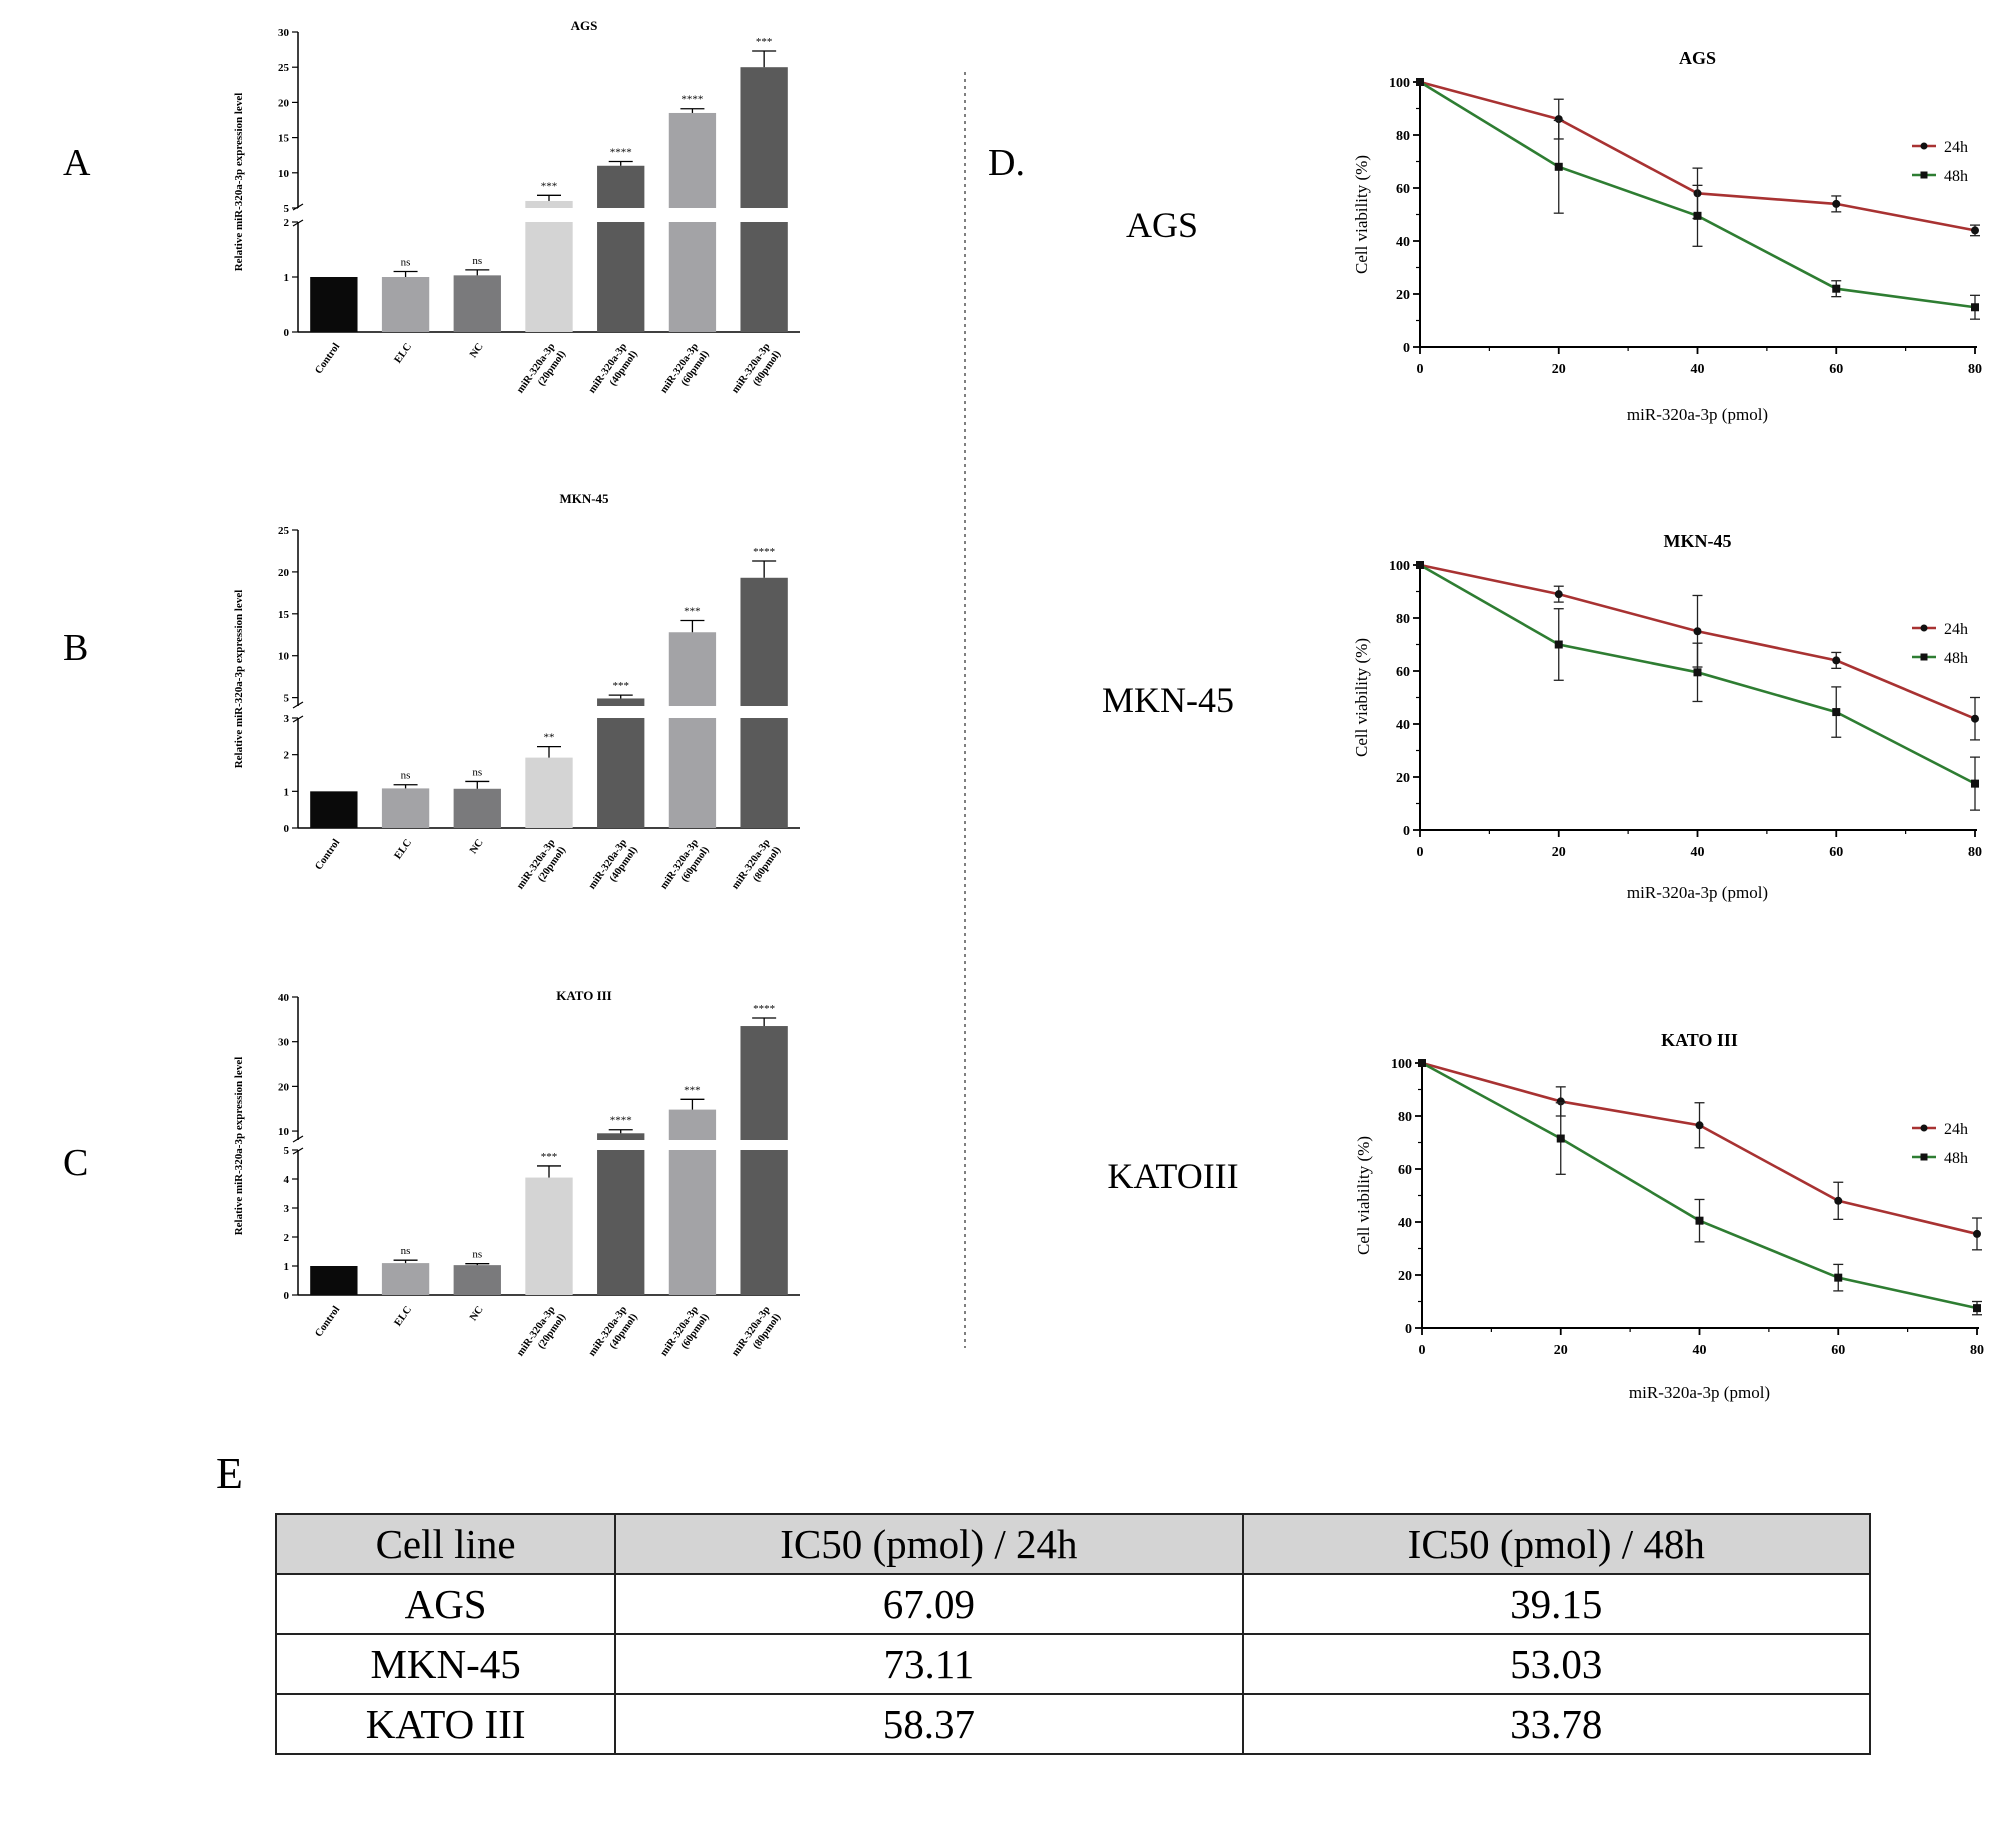  Describe the element at coordinates (287, 1180) in the screenshot. I see `y-tick-label: 4` at that location.